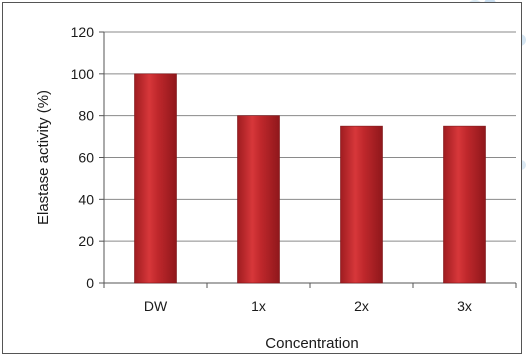  Describe the element at coordinates (83, 74) in the screenshot. I see `y-tick-label: 100` at that location.